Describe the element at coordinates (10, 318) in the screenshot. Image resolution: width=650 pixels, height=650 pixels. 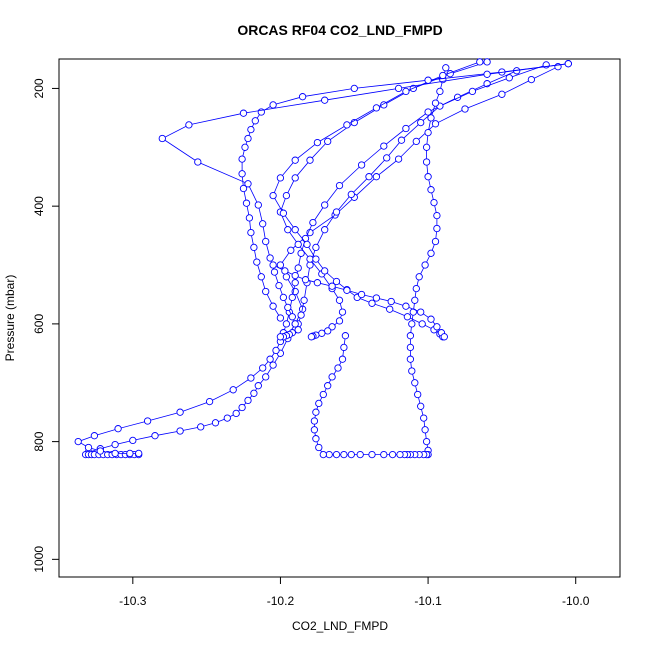
I see `y-axis-label: Pressure (mbar)` at that location.